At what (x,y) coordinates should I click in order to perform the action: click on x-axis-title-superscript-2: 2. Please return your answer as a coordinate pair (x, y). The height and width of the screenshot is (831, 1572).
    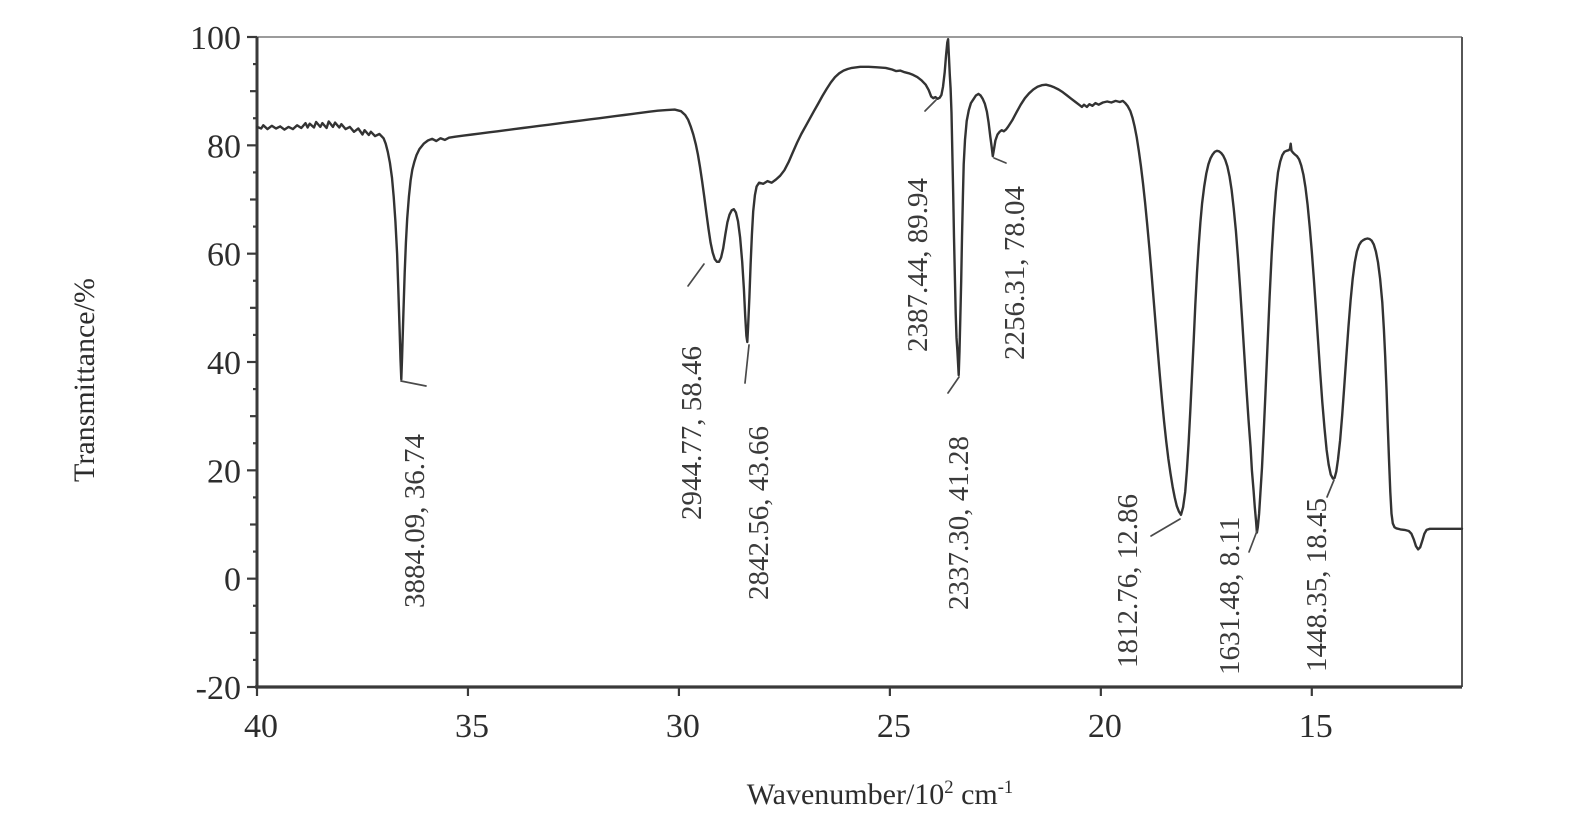
    Looking at the image, I should click on (949, 787).